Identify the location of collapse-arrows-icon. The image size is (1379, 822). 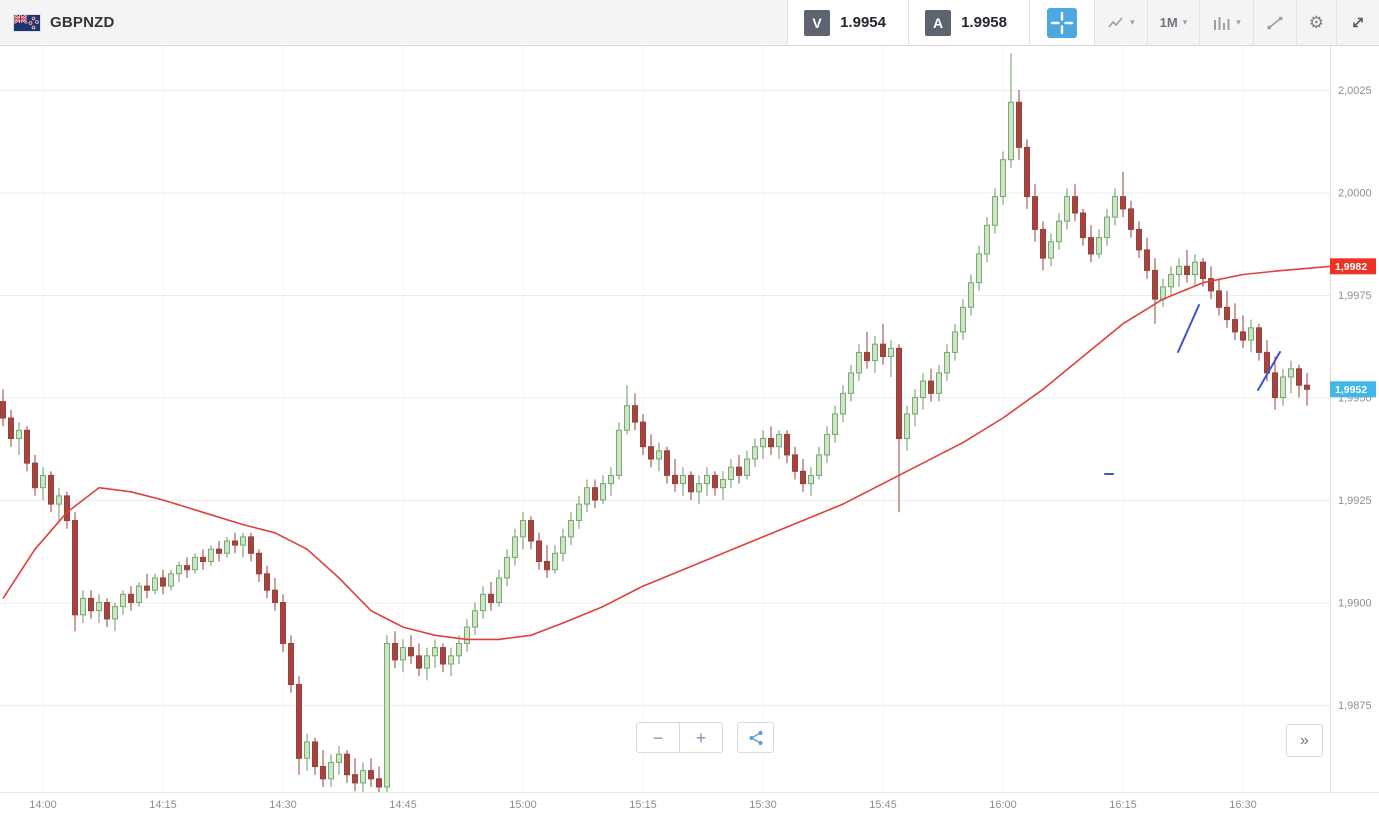
(1358, 22).